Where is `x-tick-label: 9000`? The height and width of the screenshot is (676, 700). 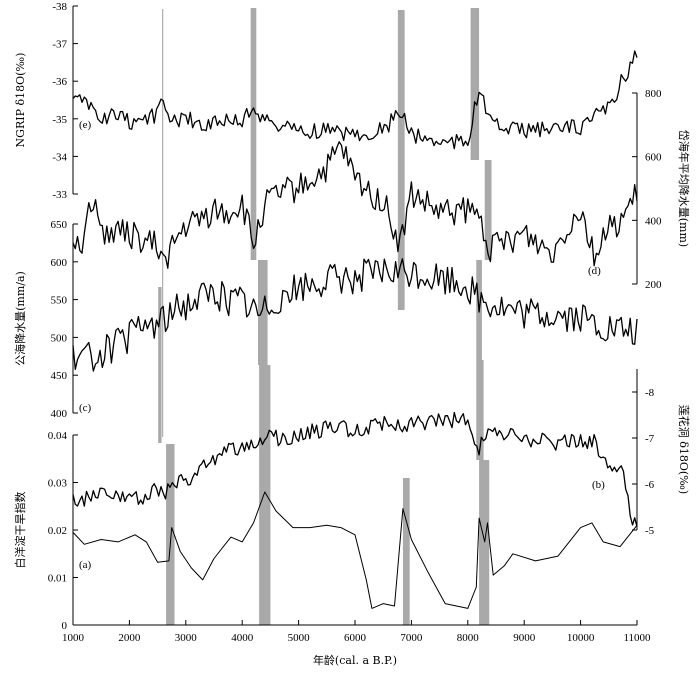
x-tick-label: 9000 is located at coordinates (524, 638).